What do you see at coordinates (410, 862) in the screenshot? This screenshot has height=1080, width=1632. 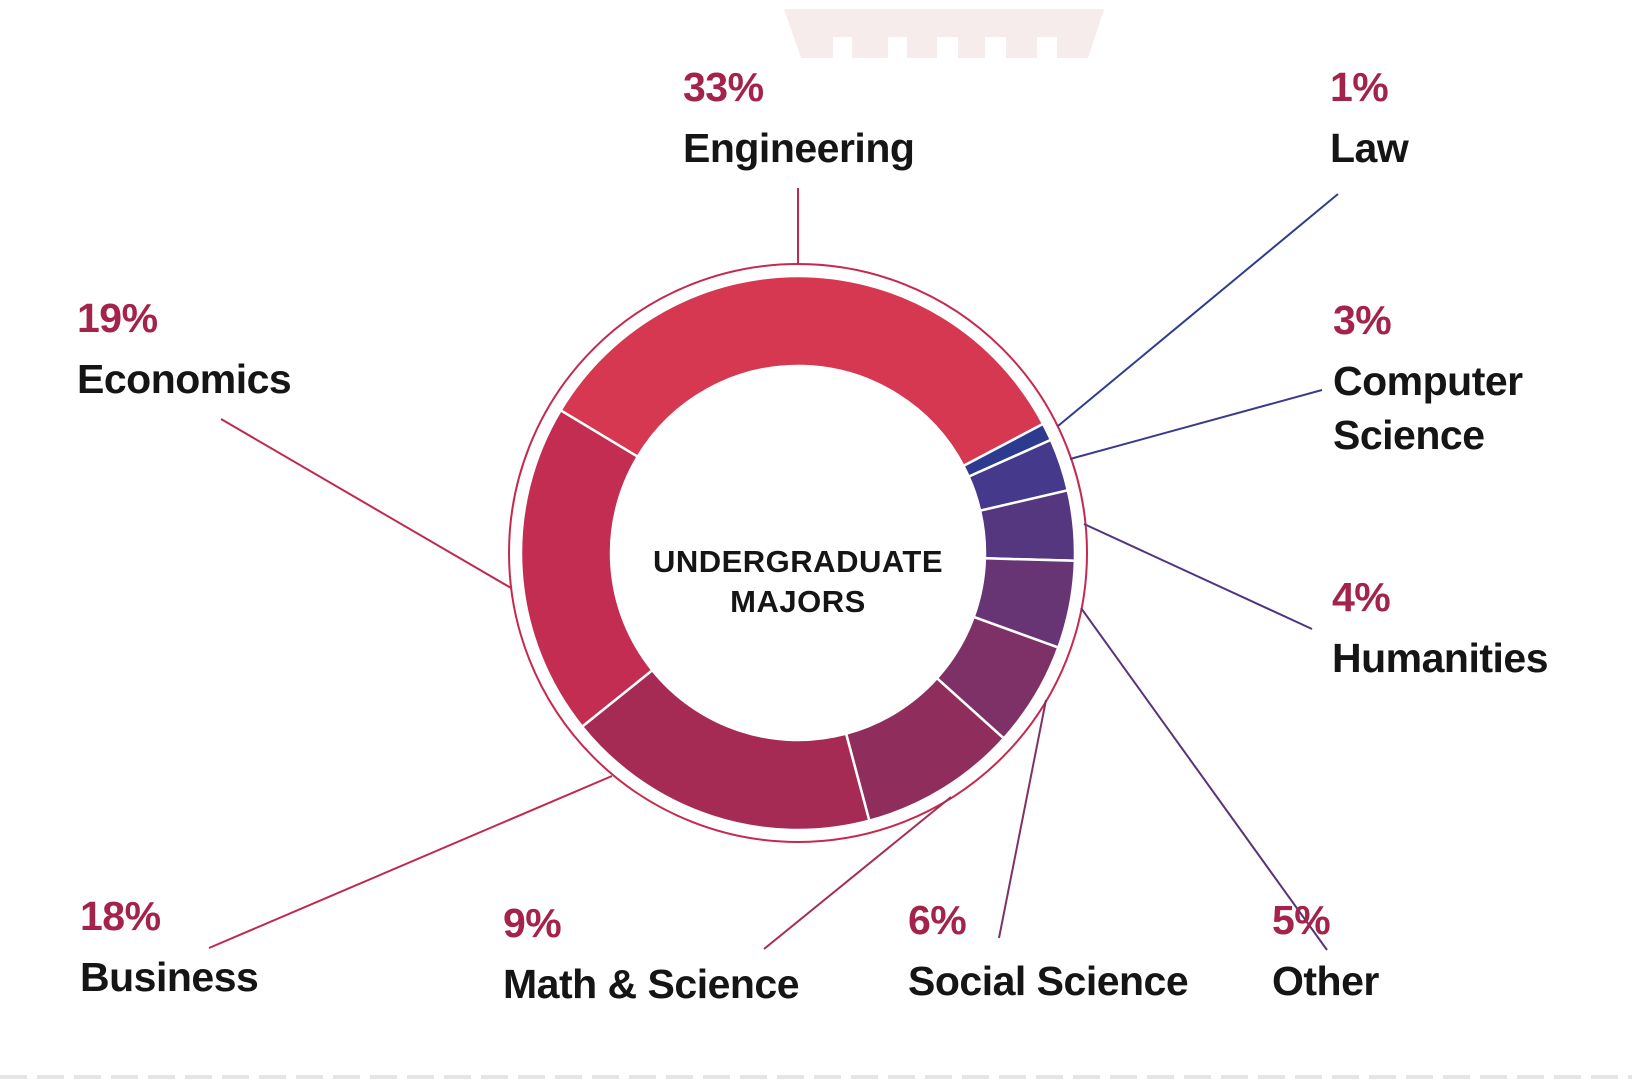 I see `leader-line-business` at bounding box center [410, 862].